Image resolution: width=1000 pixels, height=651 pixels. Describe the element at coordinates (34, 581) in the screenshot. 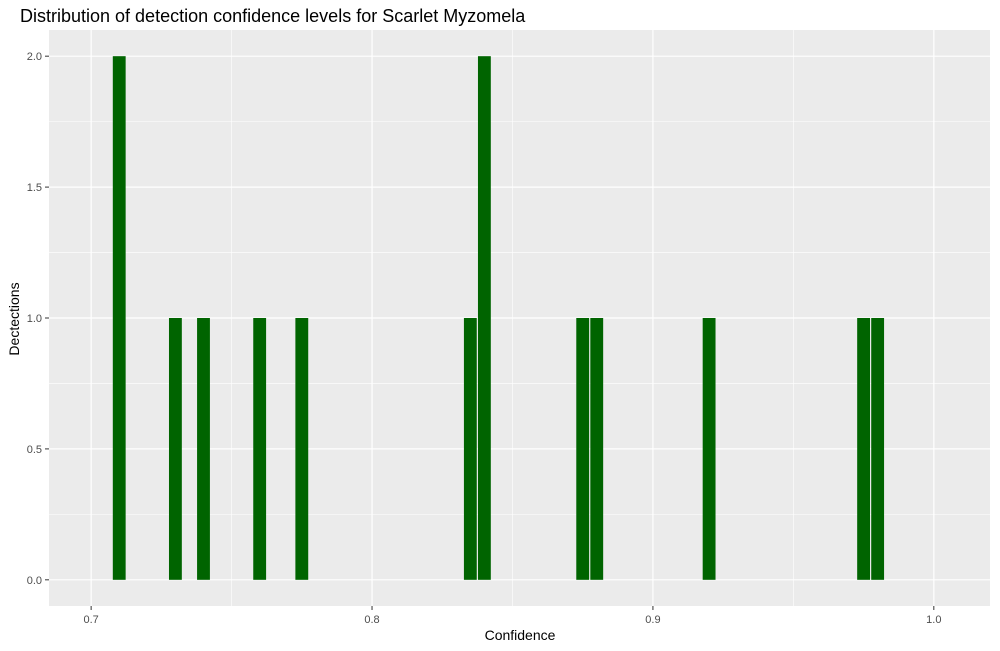

I see `y-tick-label: 0.0` at that location.